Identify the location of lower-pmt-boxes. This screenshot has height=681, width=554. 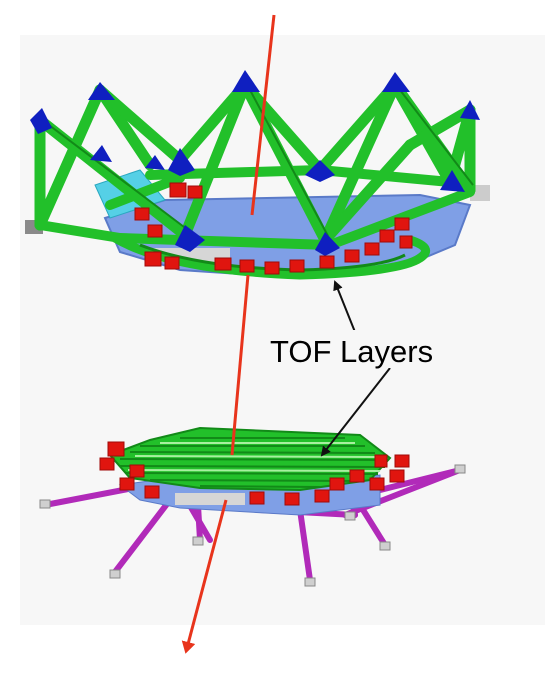
(254, 473).